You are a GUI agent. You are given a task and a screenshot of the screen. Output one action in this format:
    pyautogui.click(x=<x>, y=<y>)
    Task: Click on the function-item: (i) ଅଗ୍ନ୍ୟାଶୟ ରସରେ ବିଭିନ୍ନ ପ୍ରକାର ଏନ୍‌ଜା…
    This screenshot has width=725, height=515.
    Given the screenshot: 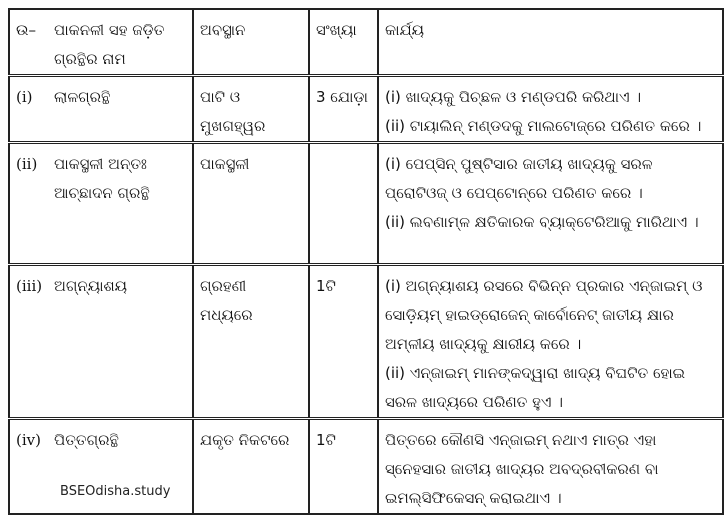 What is the action you would take?
    pyautogui.click(x=544, y=315)
    